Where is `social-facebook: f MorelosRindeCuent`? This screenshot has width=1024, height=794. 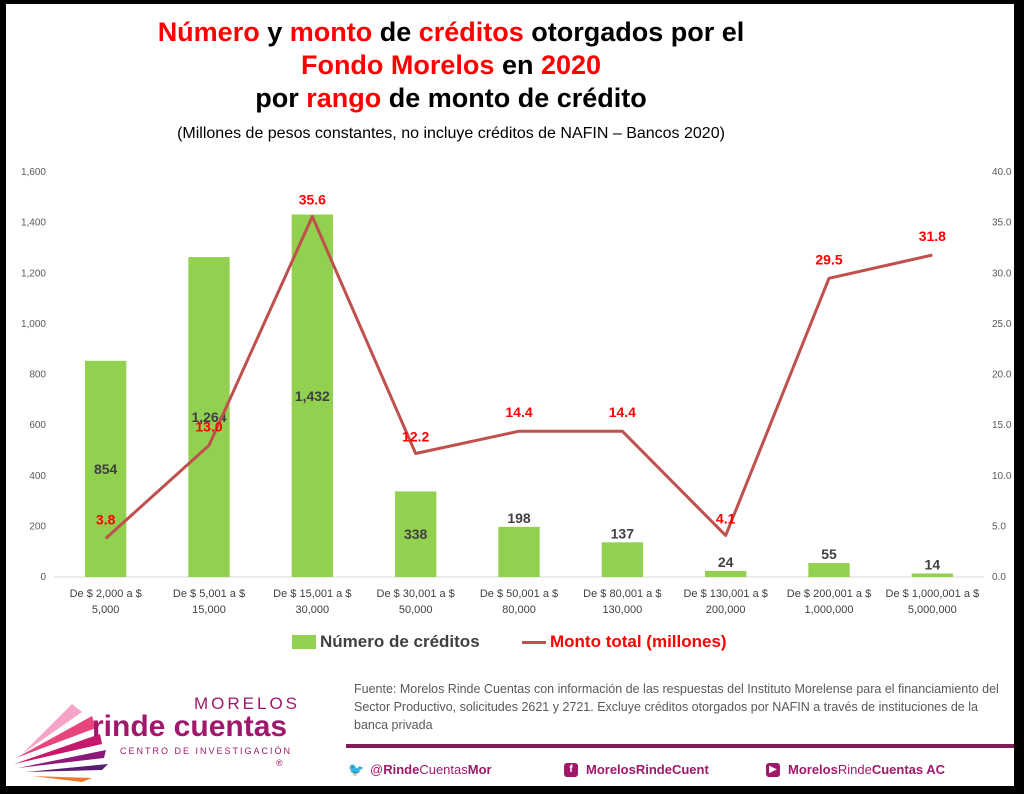 social-facebook: f MorelosRindeCuent is located at coordinates (636, 769).